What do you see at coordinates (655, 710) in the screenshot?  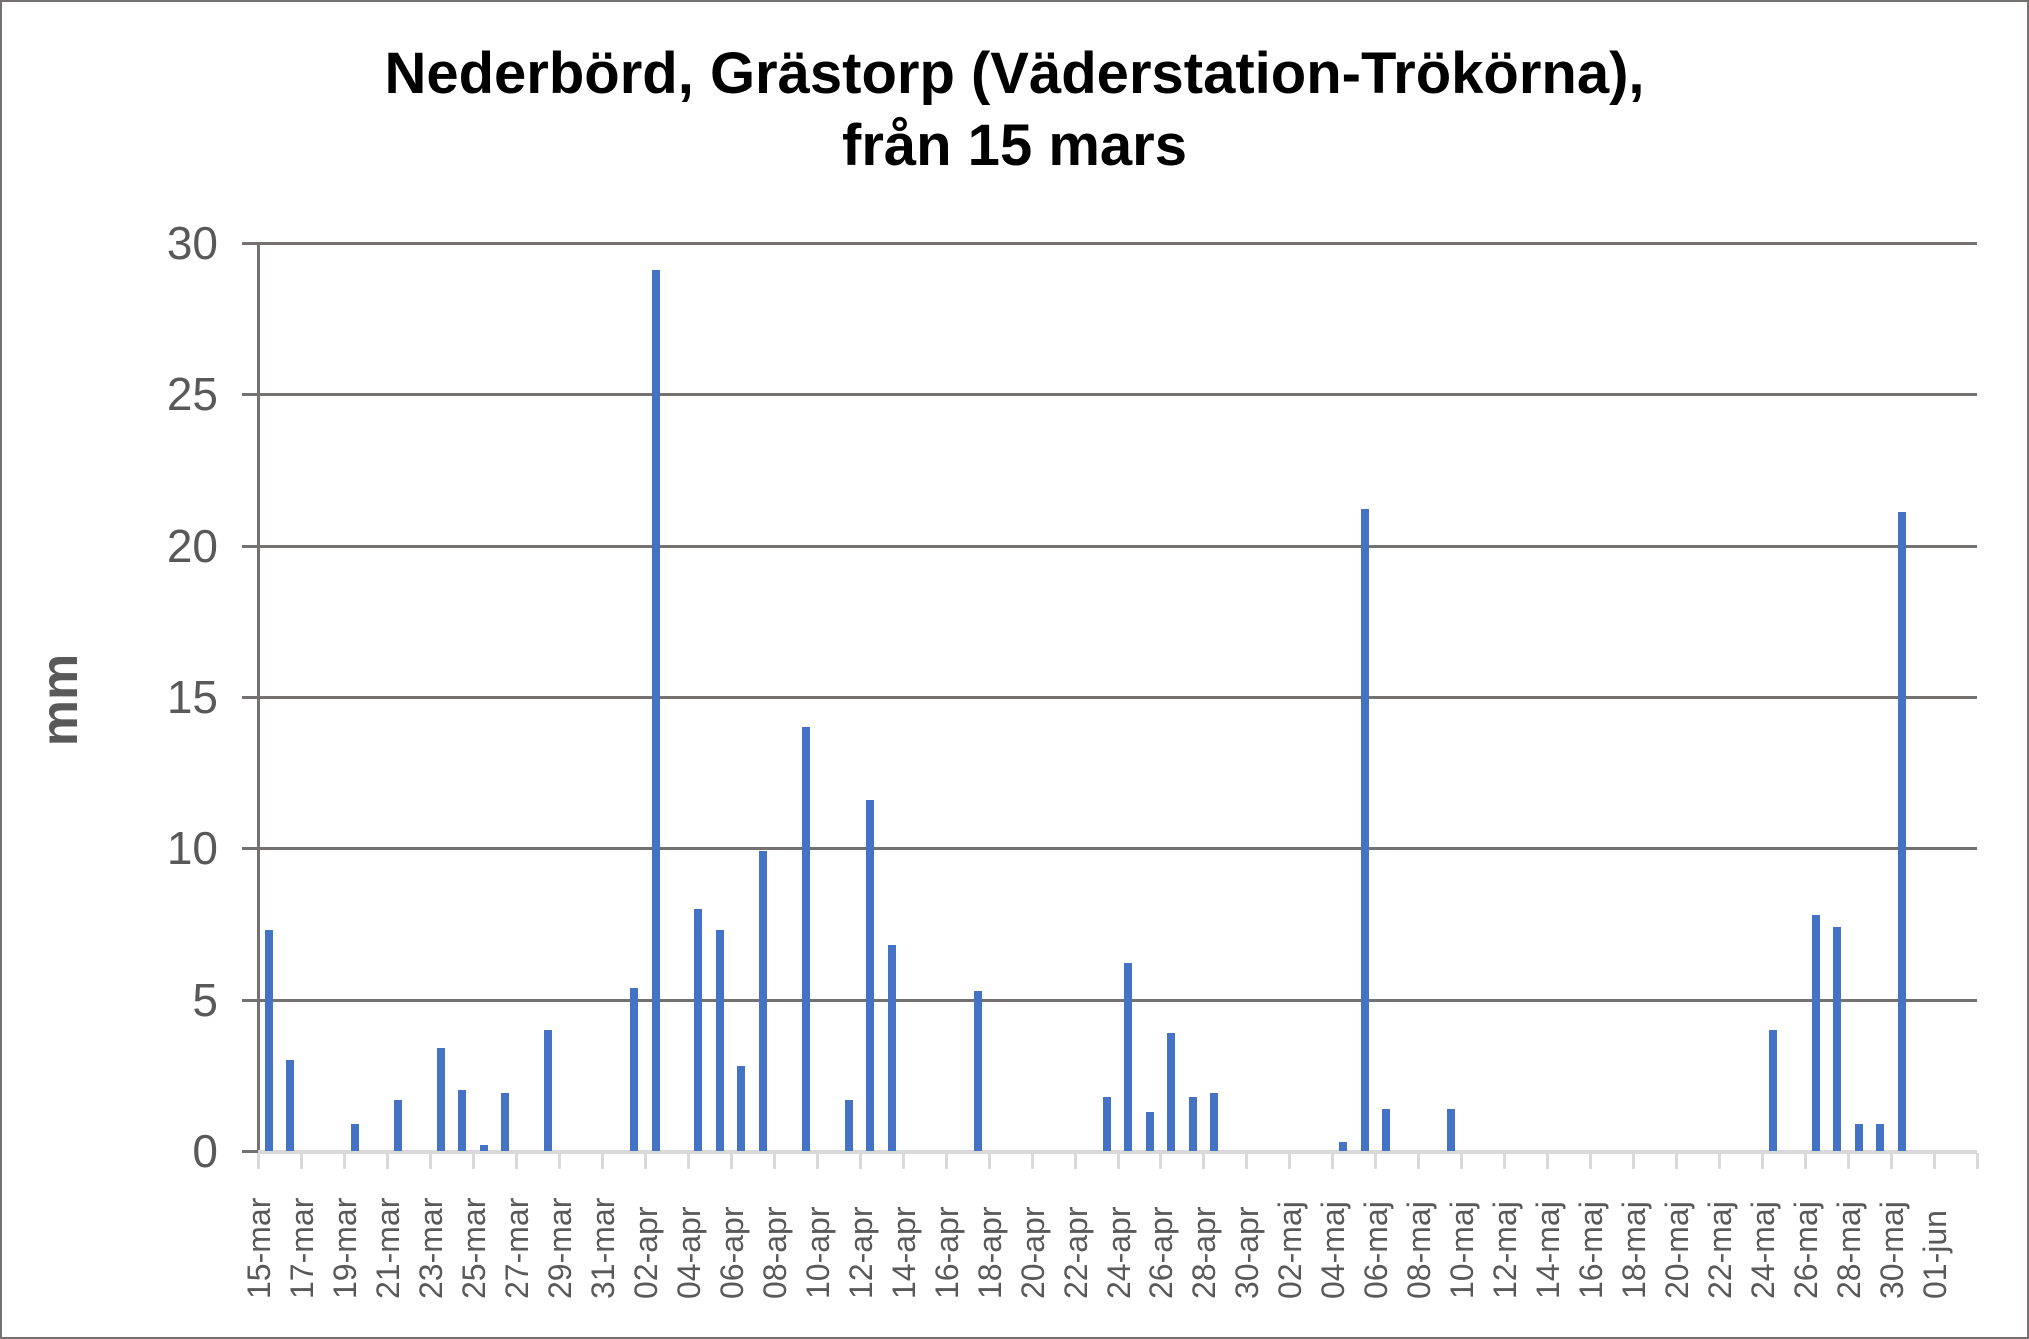 I see `bar-02-apr` at bounding box center [655, 710].